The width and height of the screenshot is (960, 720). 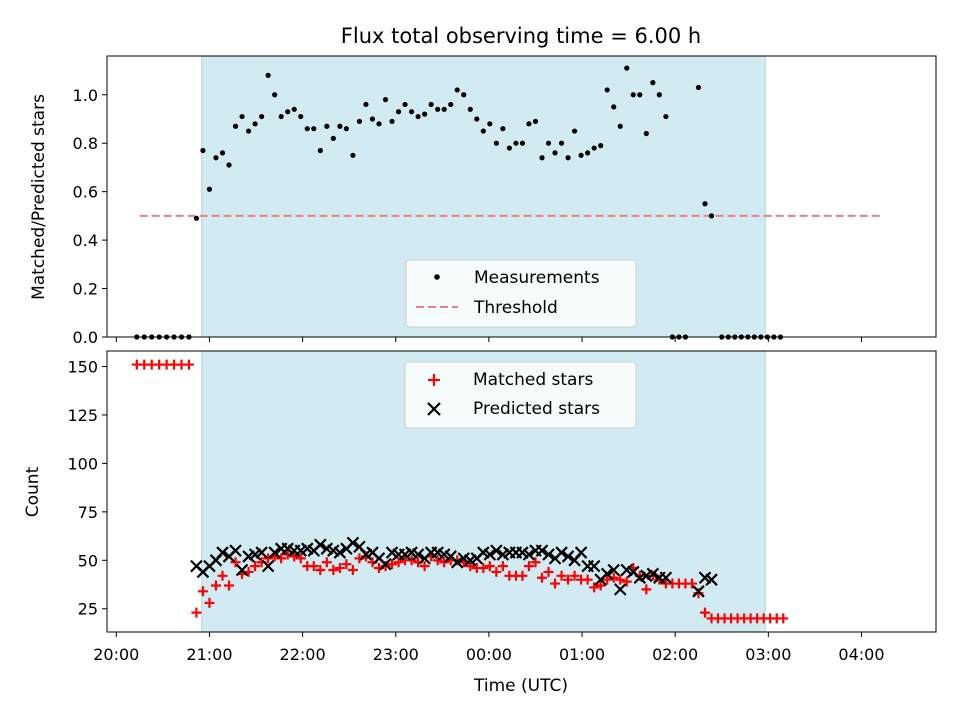 What do you see at coordinates (85, 192) in the screenshot?
I see `top-y-tick-label: 0.6` at bounding box center [85, 192].